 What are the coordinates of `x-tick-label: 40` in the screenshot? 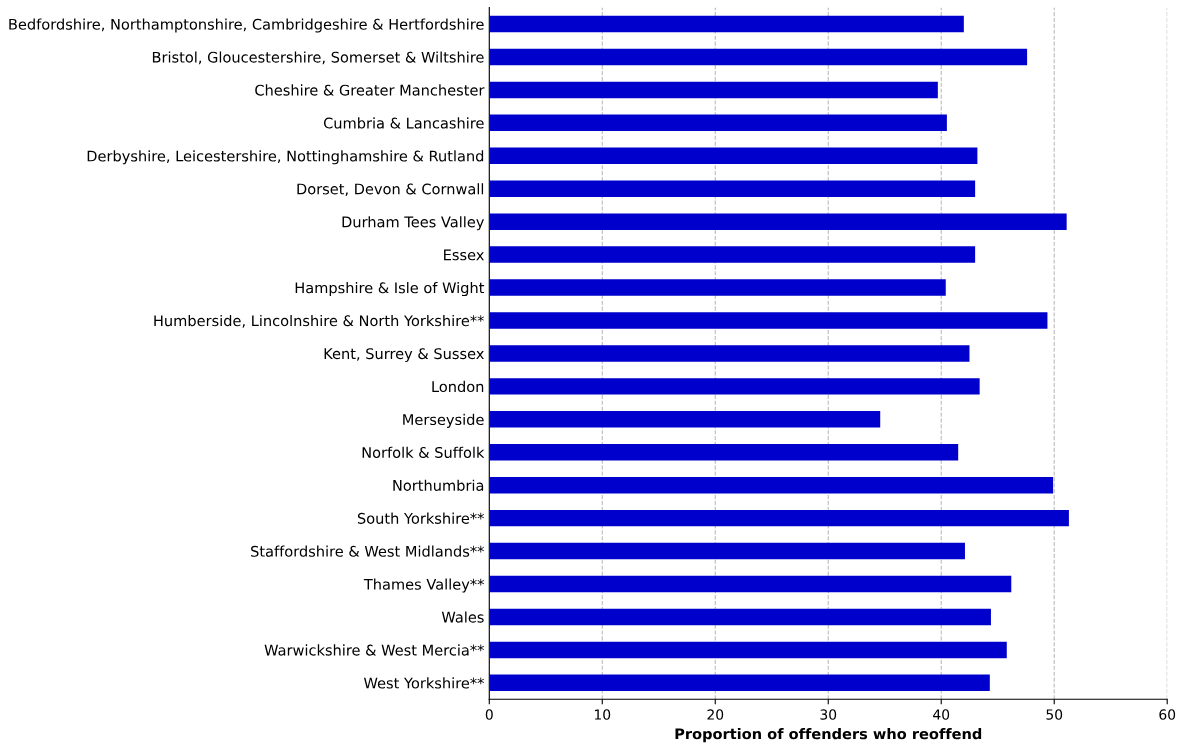 It's located at (941, 714).